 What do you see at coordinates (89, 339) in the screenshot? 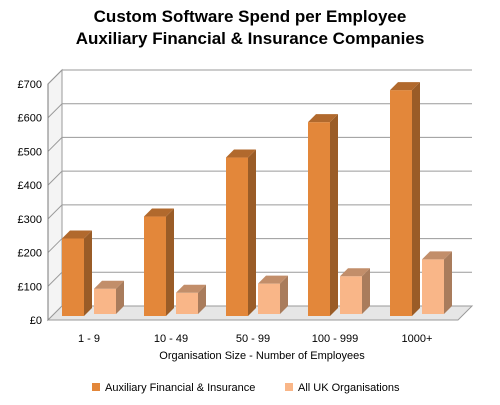
I see `x-tick-label: 1 - 9` at bounding box center [89, 339].